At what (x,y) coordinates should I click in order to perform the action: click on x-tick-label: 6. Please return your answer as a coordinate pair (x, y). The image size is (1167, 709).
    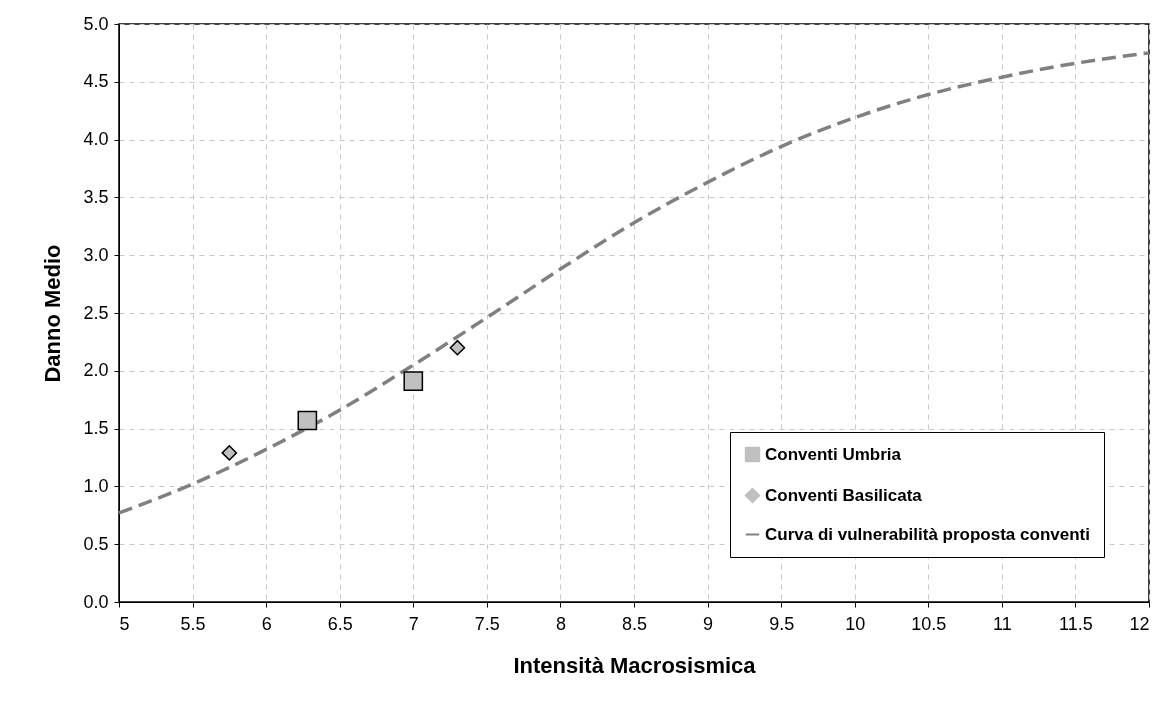
    Looking at the image, I should click on (266, 623).